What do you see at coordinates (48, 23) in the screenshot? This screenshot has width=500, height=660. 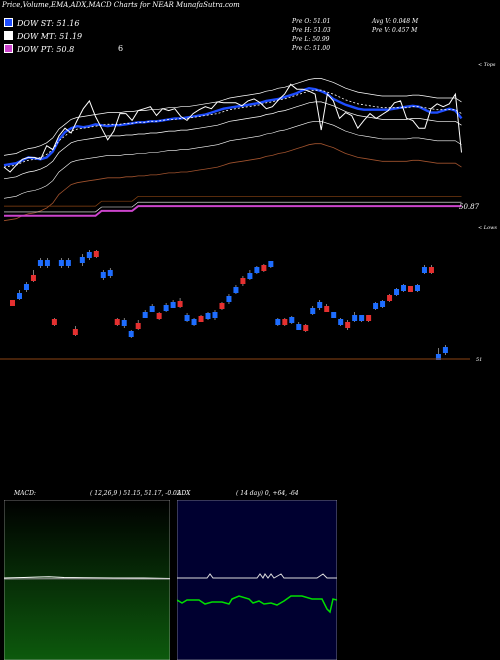 I see `legend-label-dow-st: DOW ST: 51.16` at bounding box center [48, 23].